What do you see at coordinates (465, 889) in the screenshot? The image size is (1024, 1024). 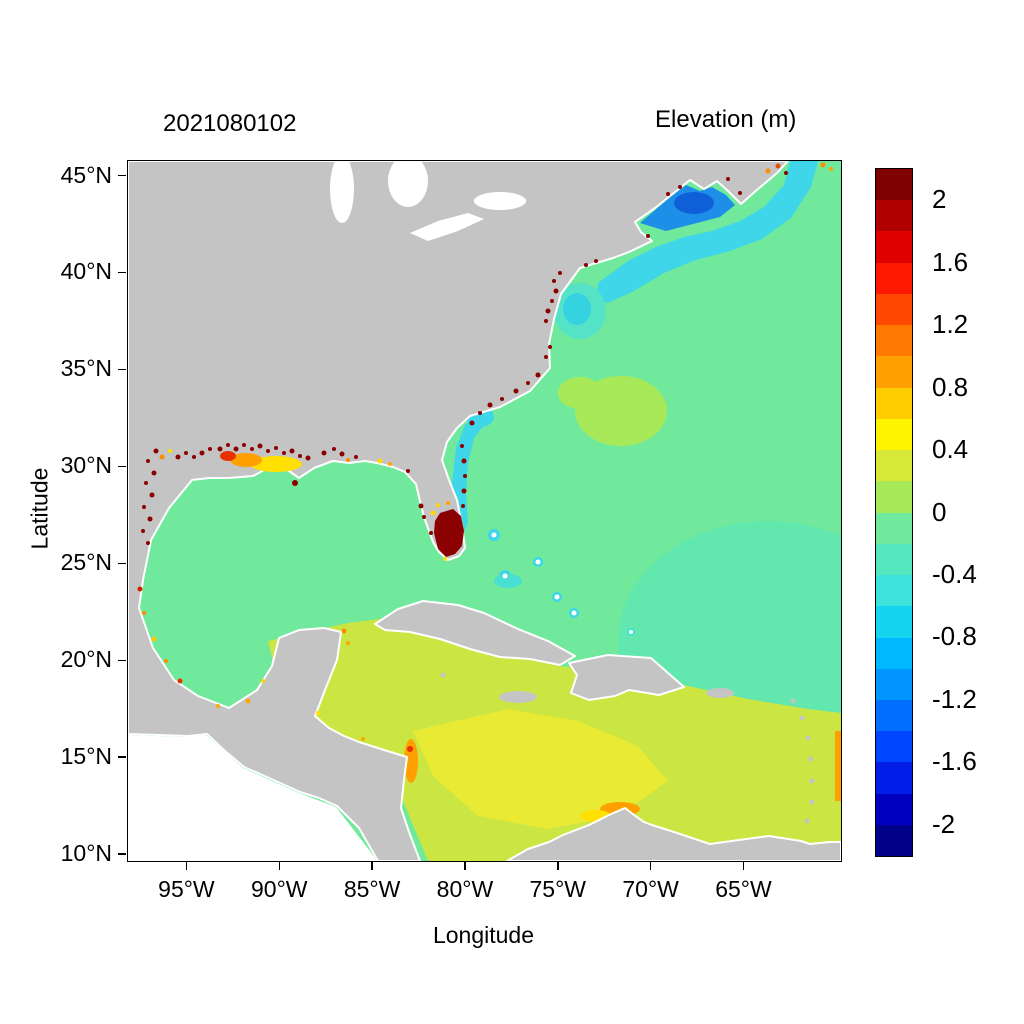 I see `x-tick-label: 80°W` at bounding box center [465, 889].